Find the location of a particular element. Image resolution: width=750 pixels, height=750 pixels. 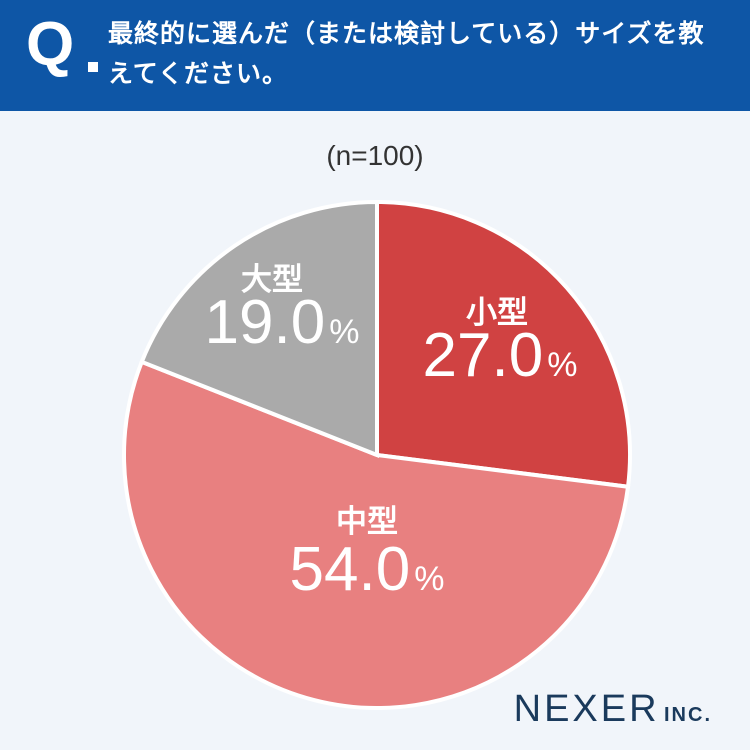

slice-category-label: 小型 is located at coordinates (497, 313).